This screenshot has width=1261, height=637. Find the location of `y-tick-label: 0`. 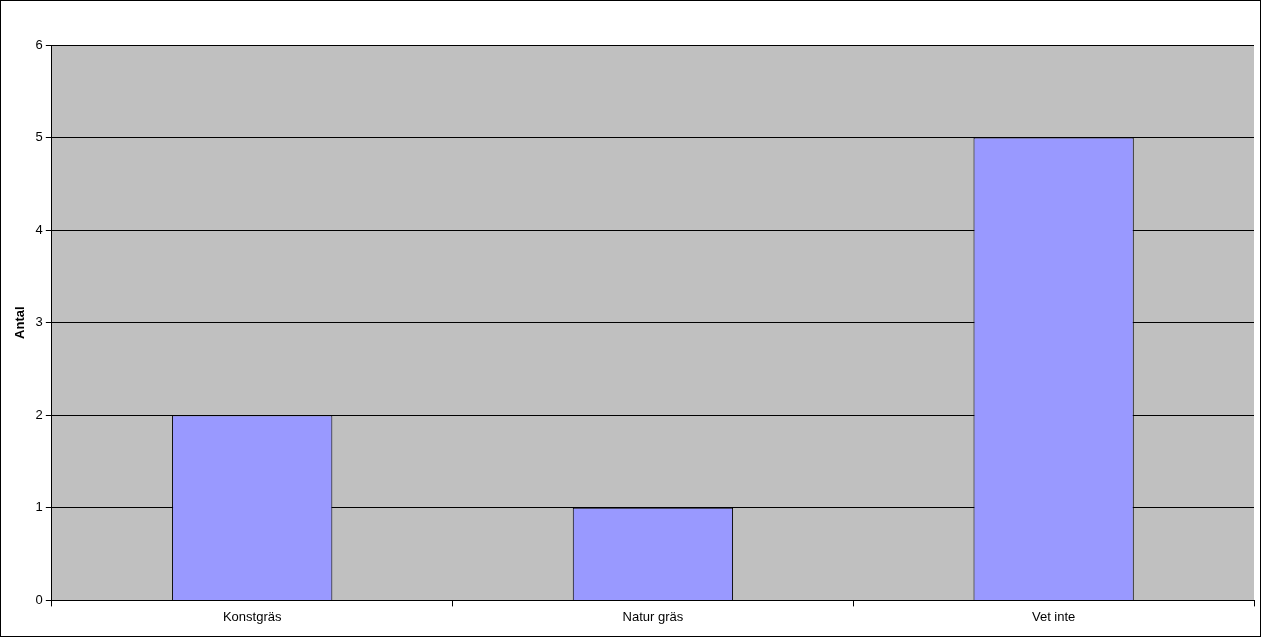

y-tick-label: 0 is located at coordinates (39, 599).